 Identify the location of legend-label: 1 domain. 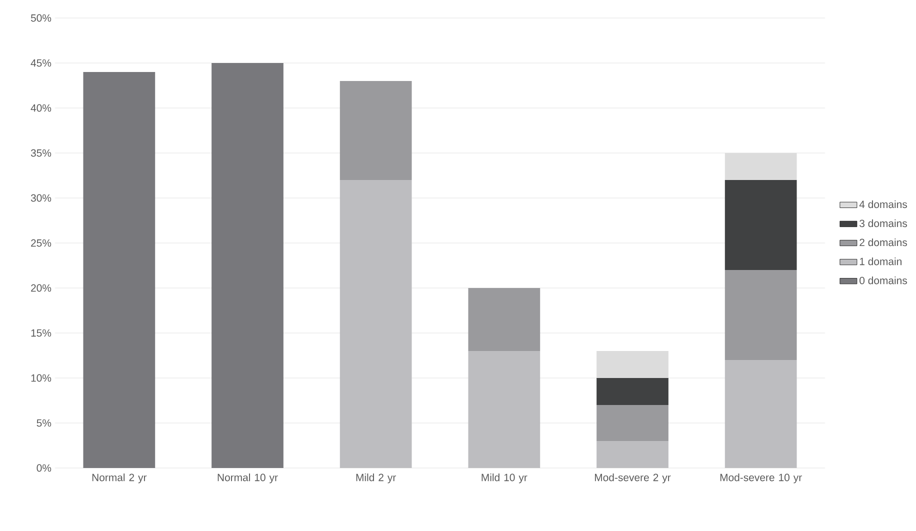
(881, 262).